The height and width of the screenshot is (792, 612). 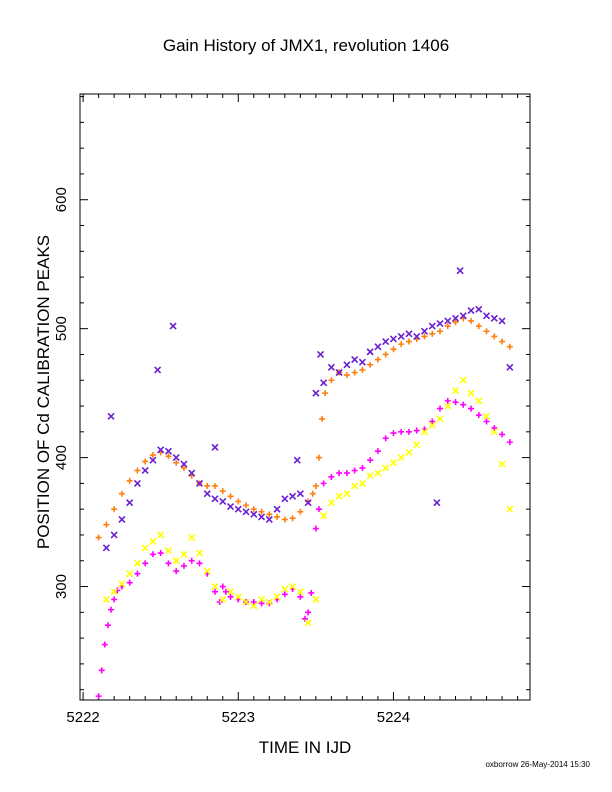 What do you see at coordinates (43, 392) in the screenshot?
I see `y-axis-label: POSITION OF Cd CALIBRATION PEAKS` at bounding box center [43, 392].